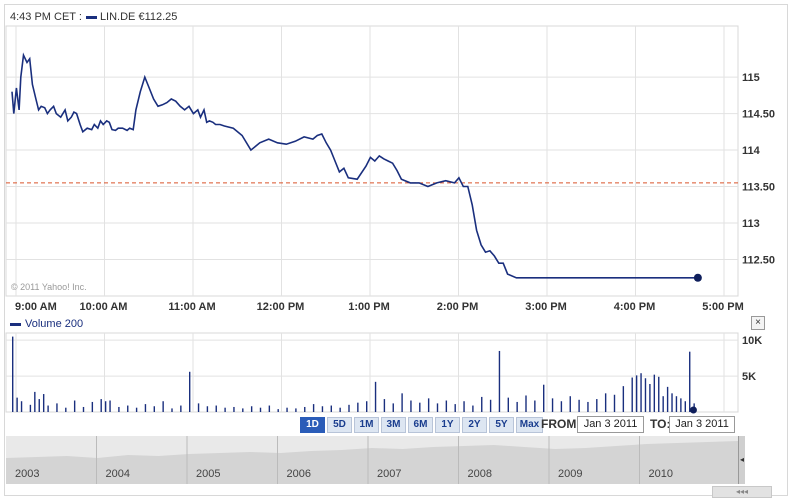 This screenshot has height=500, width=792. I want to click on range-button-2y: 2Y, so click(474, 425).